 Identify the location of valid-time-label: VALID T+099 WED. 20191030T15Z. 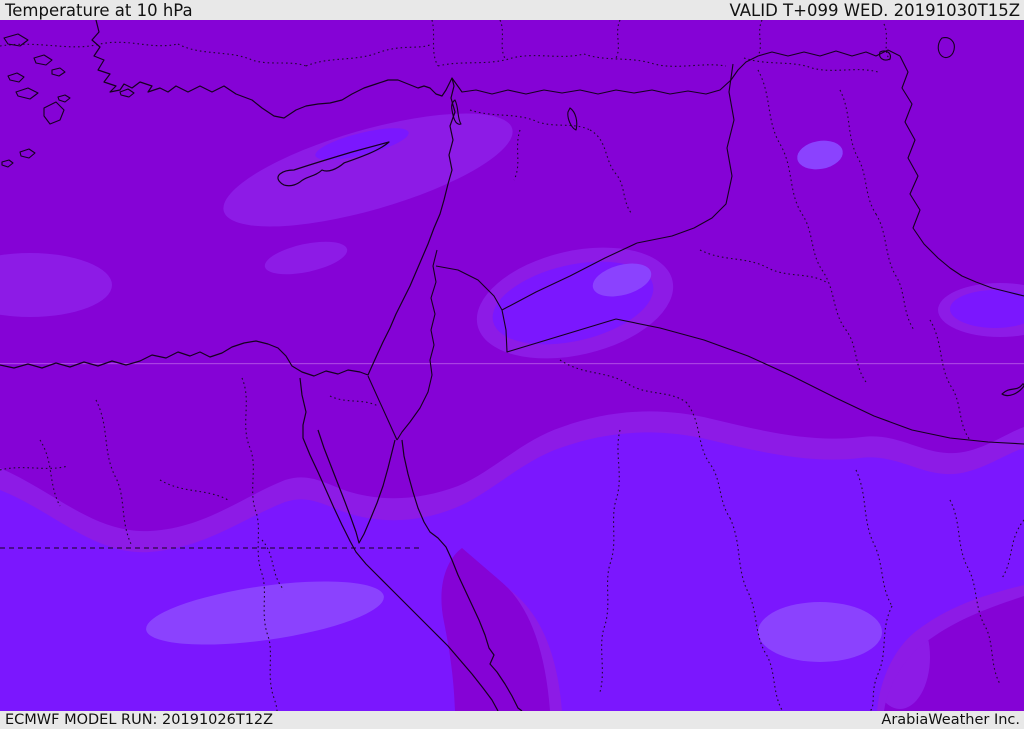
(874, 10).